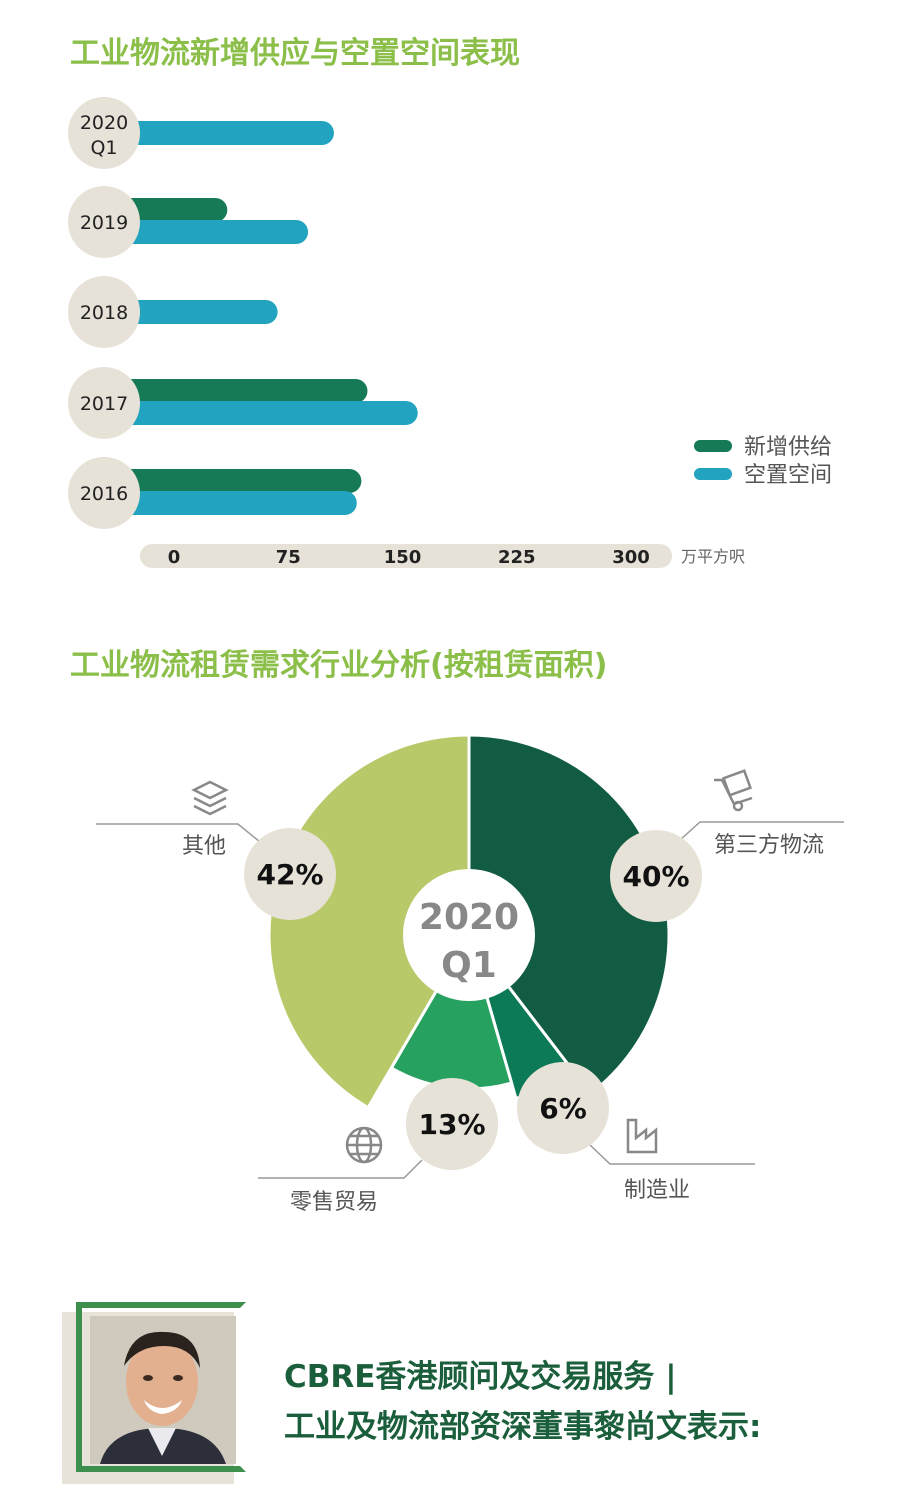 The height and width of the screenshot is (1498, 901). I want to click on percent-label: 6%, so click(563, 1108).